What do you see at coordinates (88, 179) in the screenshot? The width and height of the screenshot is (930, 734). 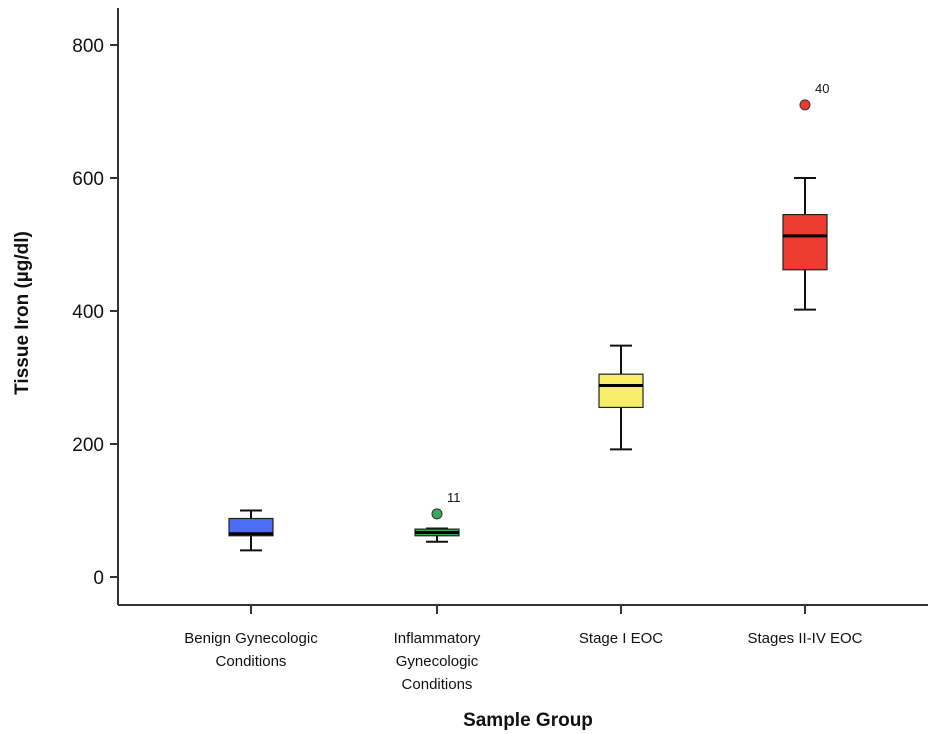 I see `y-tick-label: 600` at bounding box center [88, 179].